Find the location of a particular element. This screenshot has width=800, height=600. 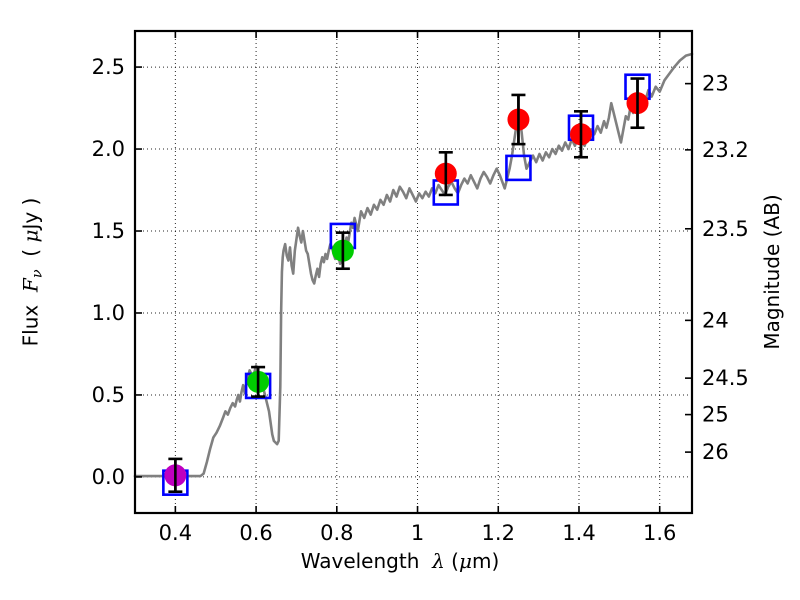

y-axis-label: Flux Fν ( μJy ) is located at coordinates (32, 272).